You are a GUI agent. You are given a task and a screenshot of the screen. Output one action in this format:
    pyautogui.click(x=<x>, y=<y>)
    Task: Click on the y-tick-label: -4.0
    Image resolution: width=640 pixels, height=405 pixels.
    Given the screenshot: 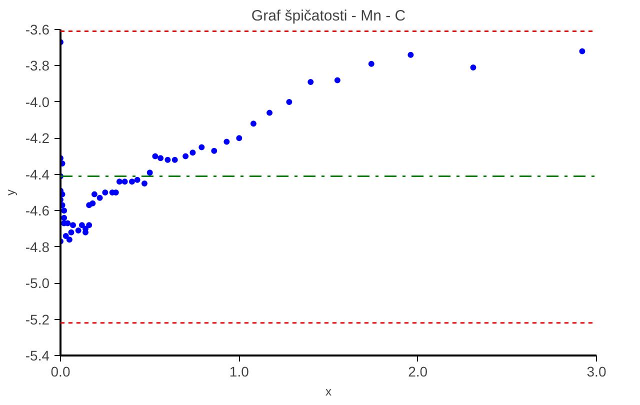 What is the action you would take?
    pyautogui.click(x=37, y=102)
    